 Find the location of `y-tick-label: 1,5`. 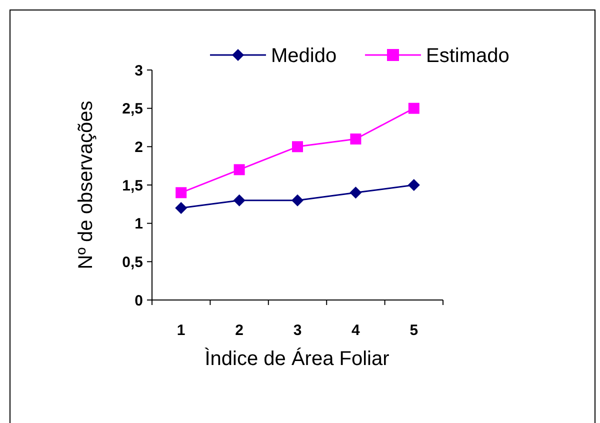

y-tick-label: 1,5 is located at coordinates (132, 185).